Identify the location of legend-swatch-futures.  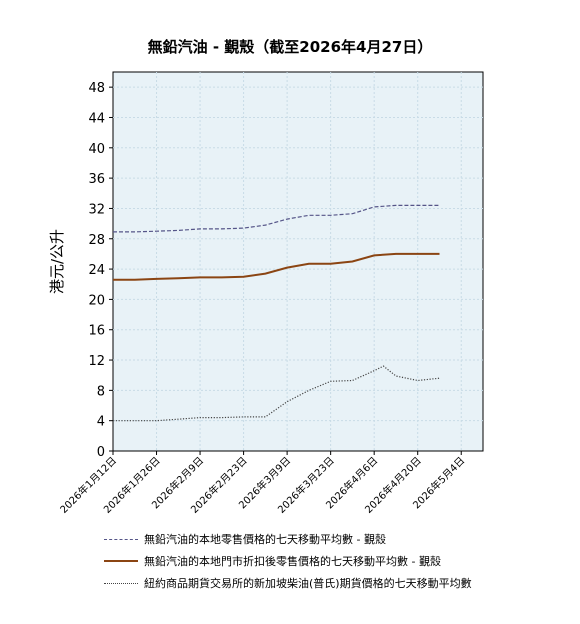
(121, 583).